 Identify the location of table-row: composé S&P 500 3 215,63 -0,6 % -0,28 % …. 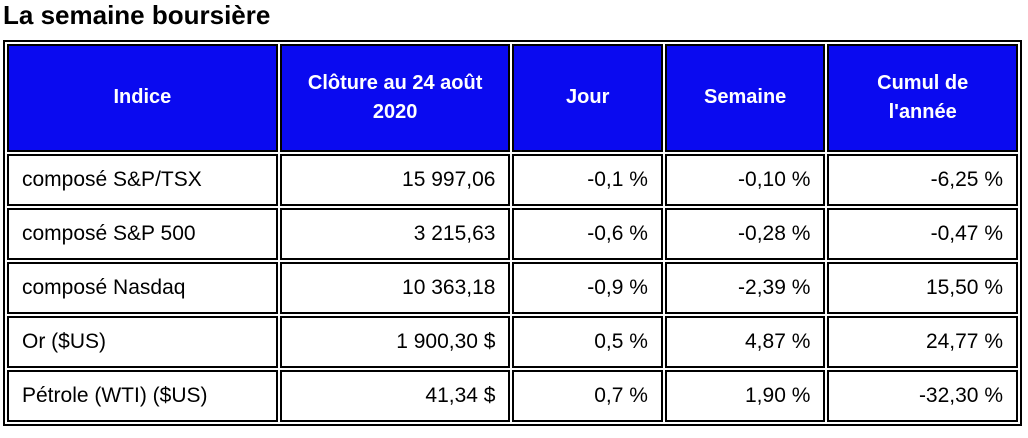
(512, 233).